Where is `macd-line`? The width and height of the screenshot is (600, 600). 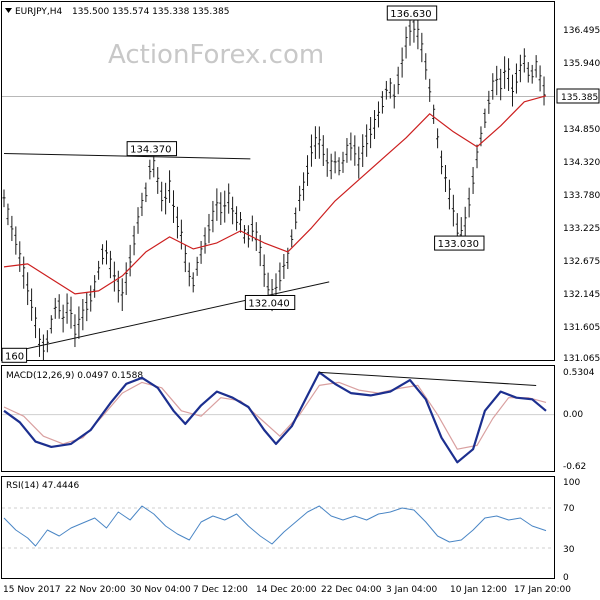
macd-line is located at coordinates (275, 417).